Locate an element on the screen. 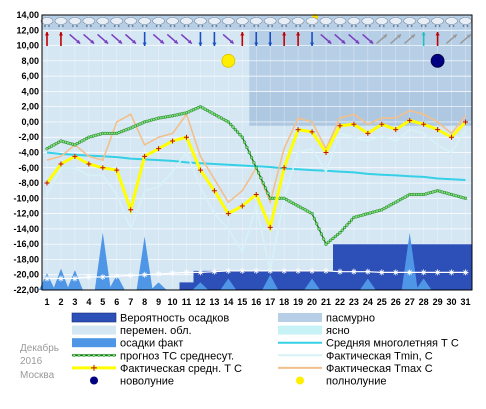  new-moon-icon is located at coordinates (437, 60).